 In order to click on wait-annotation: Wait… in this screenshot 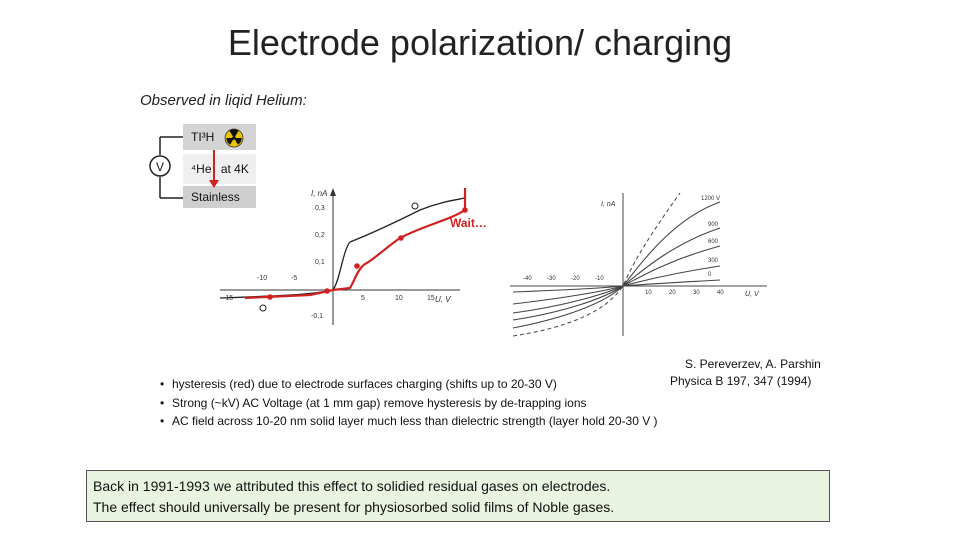, I will do `click(468, 223)`.